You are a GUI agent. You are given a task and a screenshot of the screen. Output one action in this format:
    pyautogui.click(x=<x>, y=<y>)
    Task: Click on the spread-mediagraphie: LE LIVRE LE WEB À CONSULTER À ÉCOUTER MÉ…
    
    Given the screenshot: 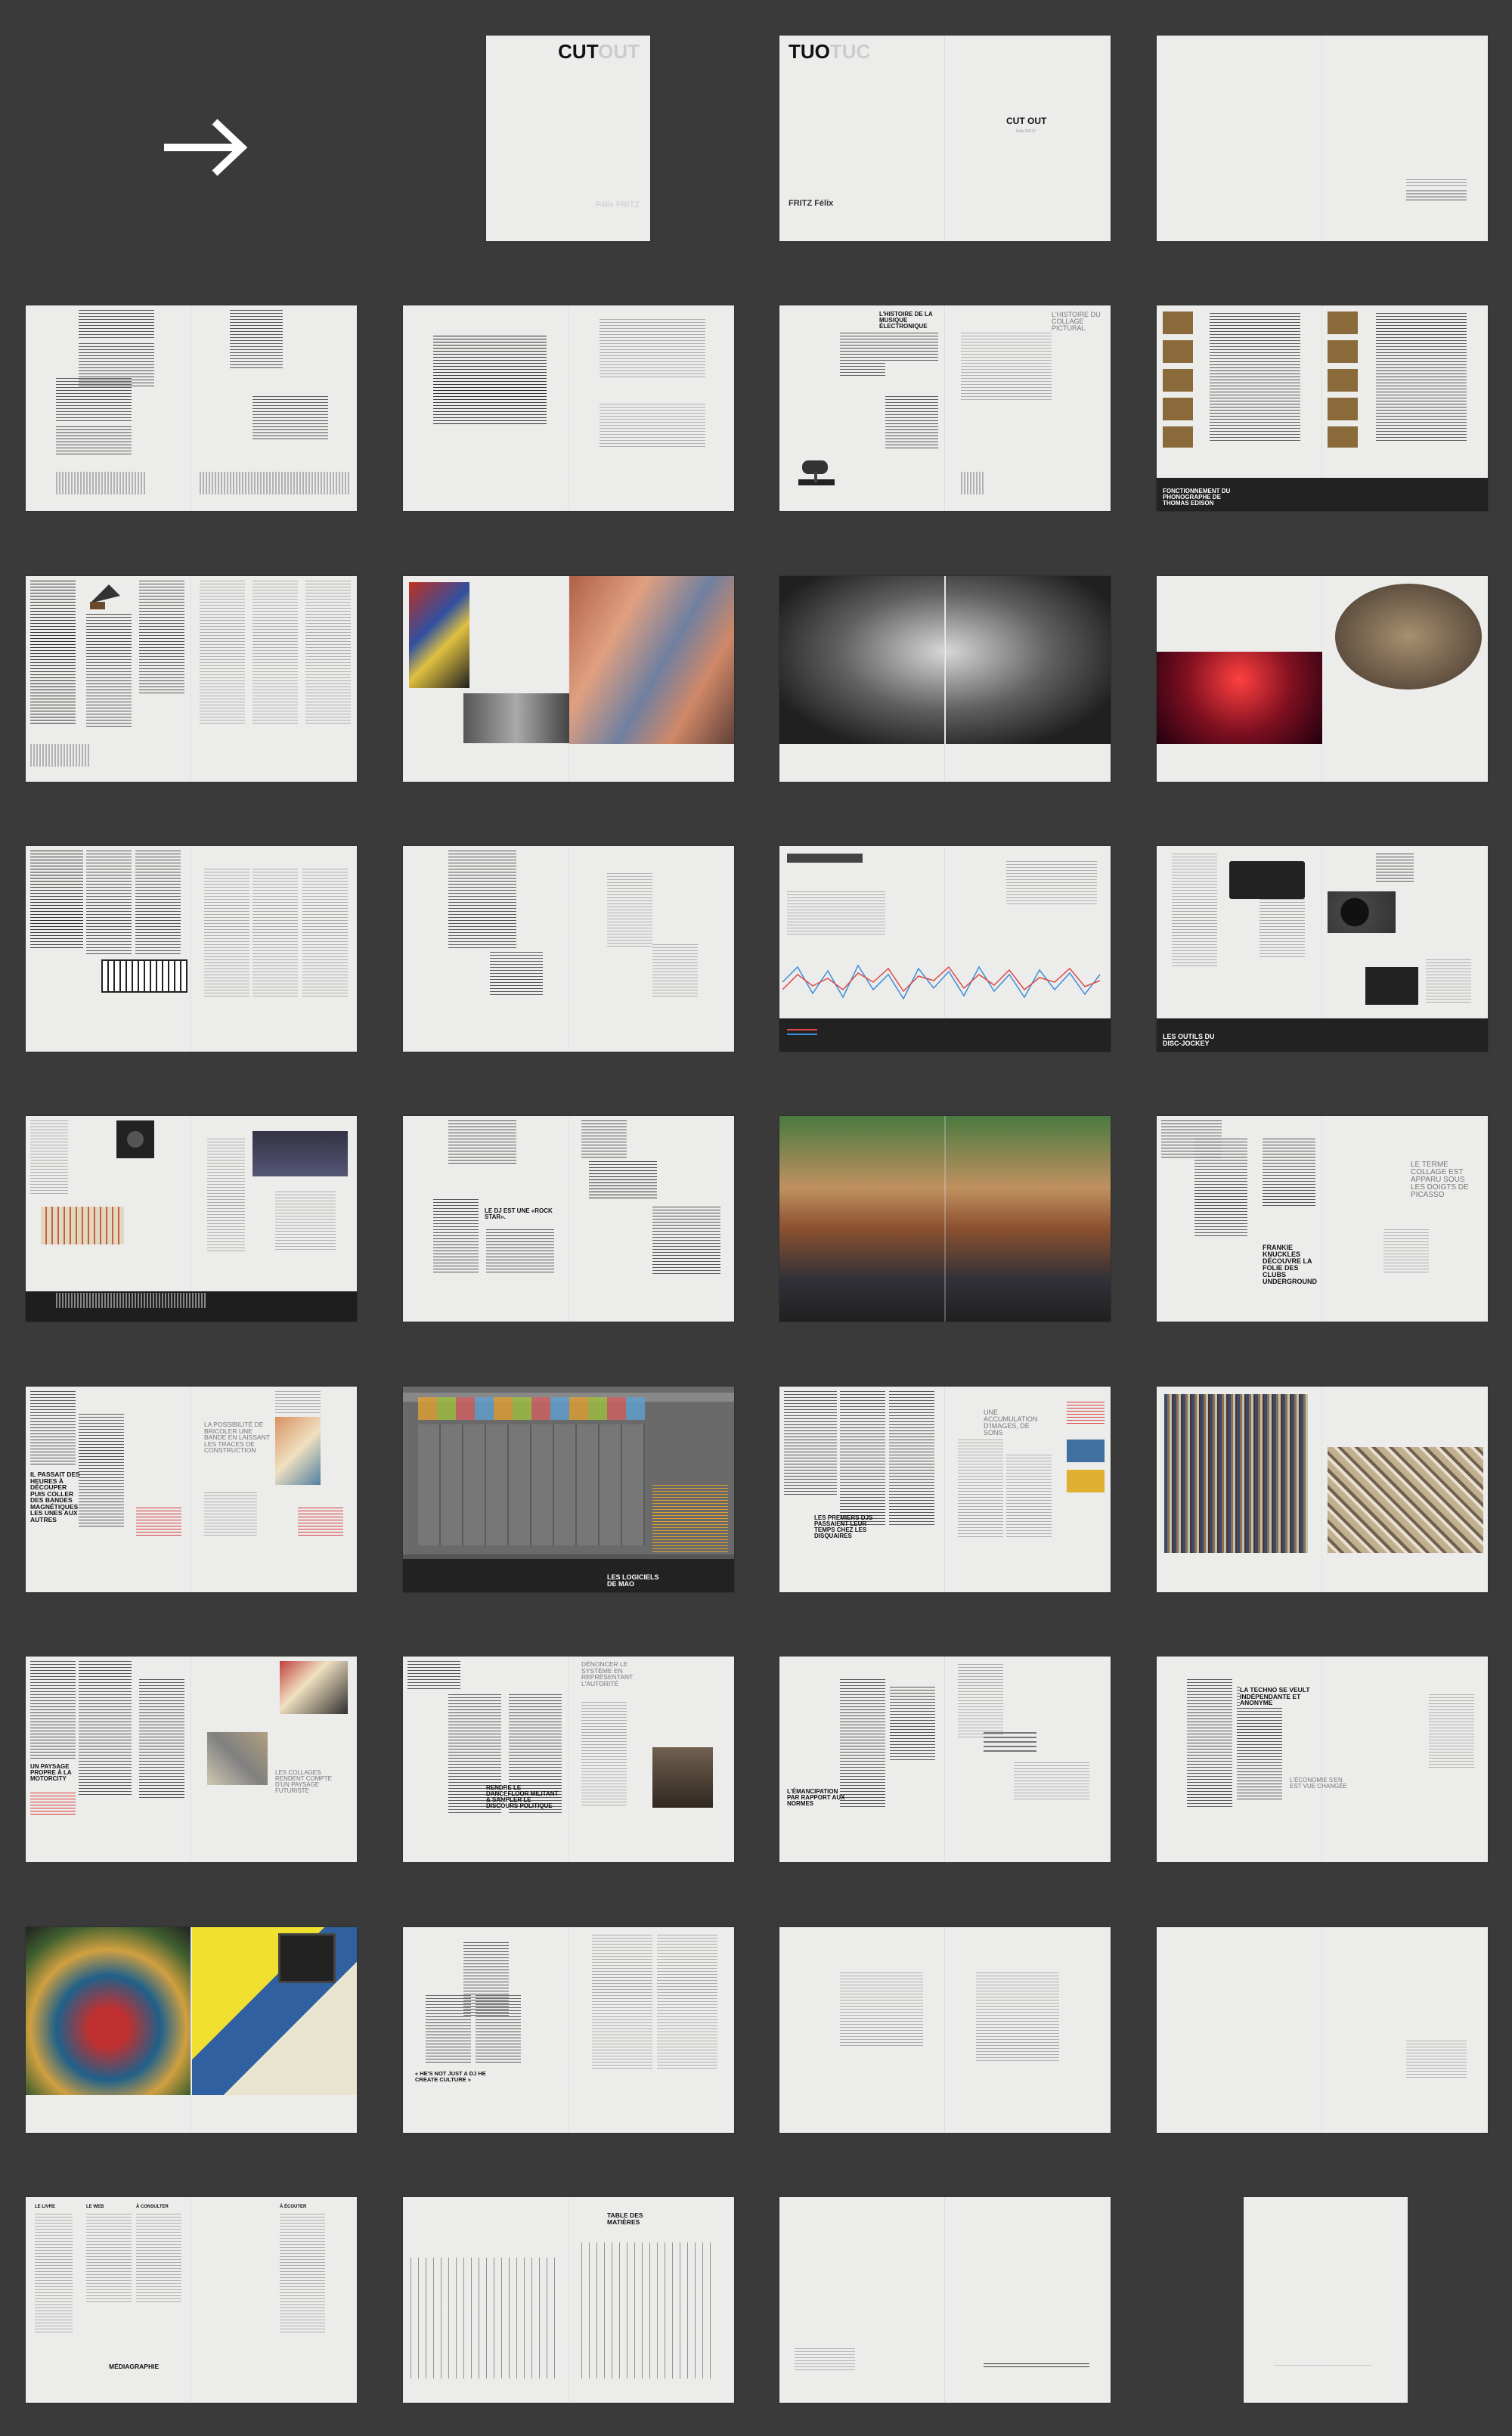 What is the action you would take?
    pyautogui.click(x=191, y=2300)
    